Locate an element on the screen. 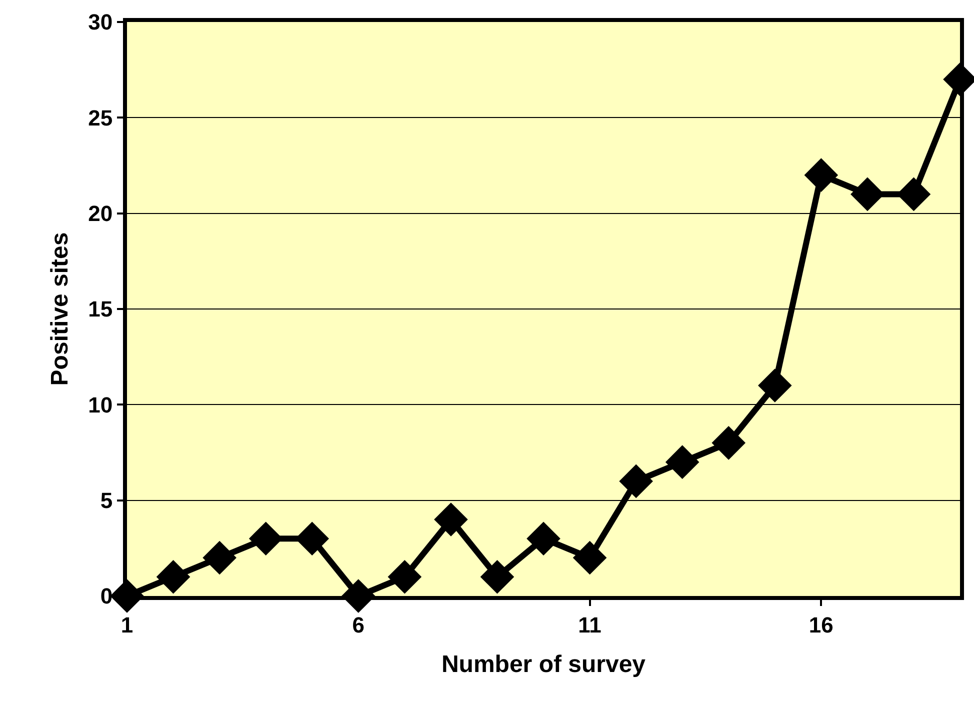  y-tick-label: 25 is located at coordinates (100, 117).